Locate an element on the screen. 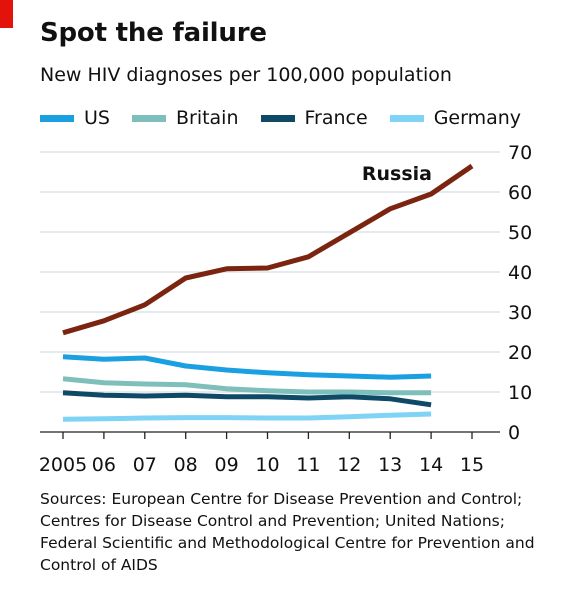 This screenshot has width=569, height=590. y-tick-label-60: 60 is located at coordinates (520, 193).